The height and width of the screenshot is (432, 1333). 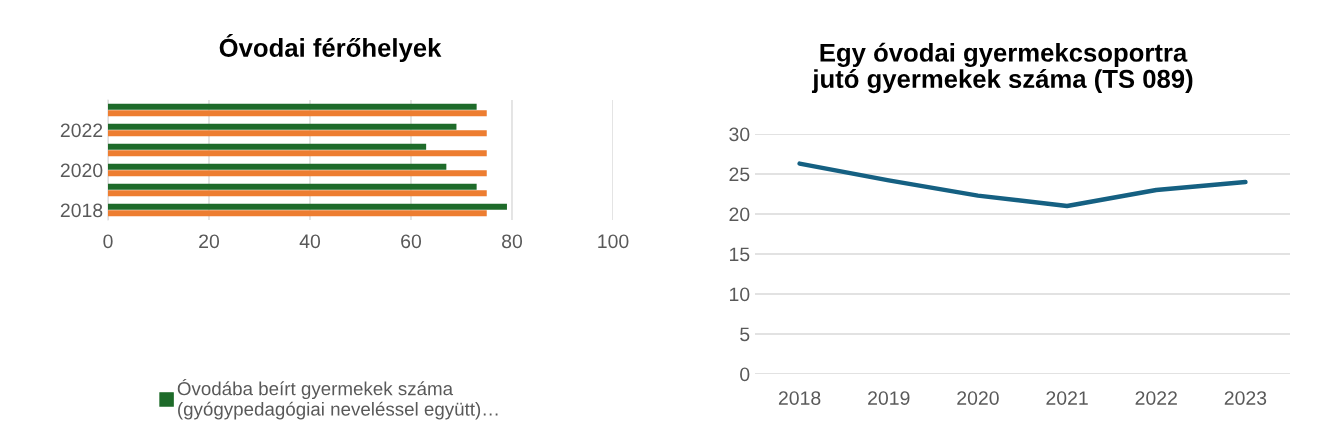 I want to click on y-tick-label: 15, so click(x=740, y=254).